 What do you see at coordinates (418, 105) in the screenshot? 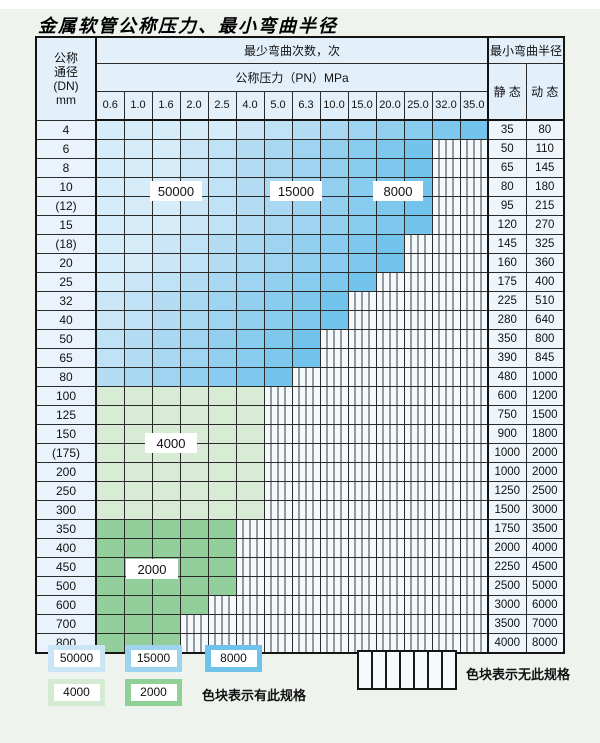
I see `pn-column-header: 25.0` at bounding box center [418, 105].